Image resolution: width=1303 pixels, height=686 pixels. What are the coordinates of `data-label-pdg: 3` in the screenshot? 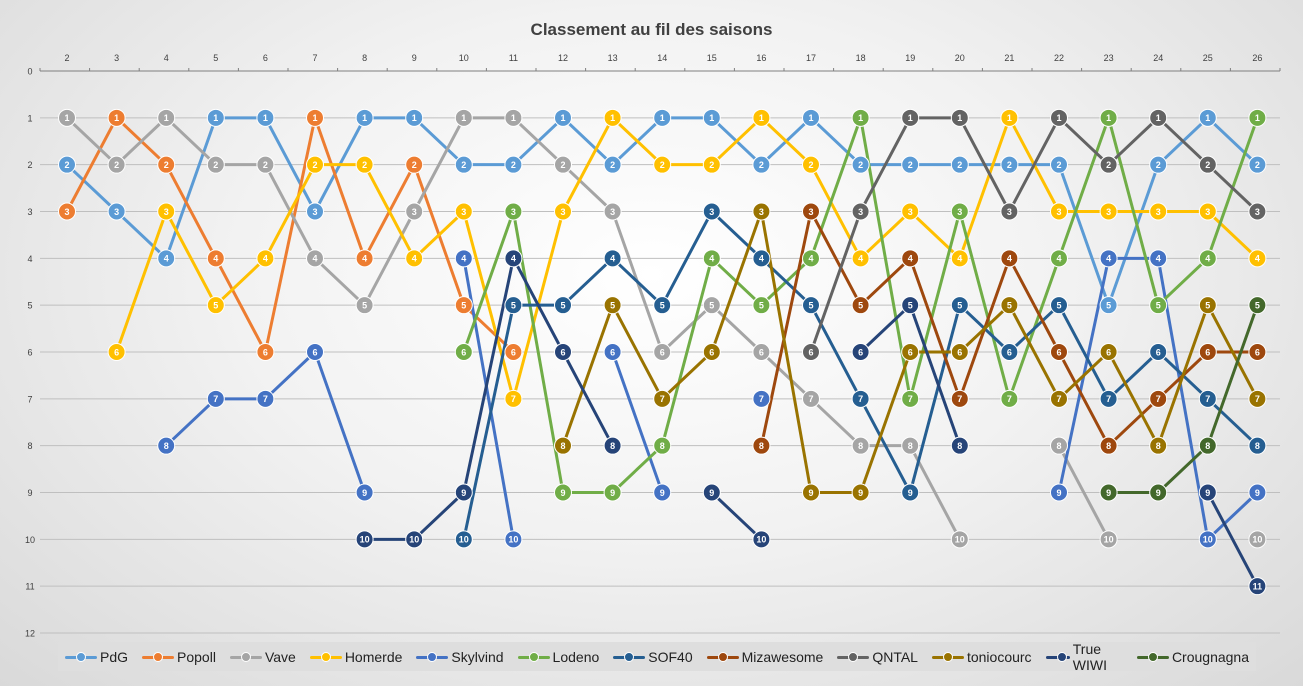 It's located at (314, 212).